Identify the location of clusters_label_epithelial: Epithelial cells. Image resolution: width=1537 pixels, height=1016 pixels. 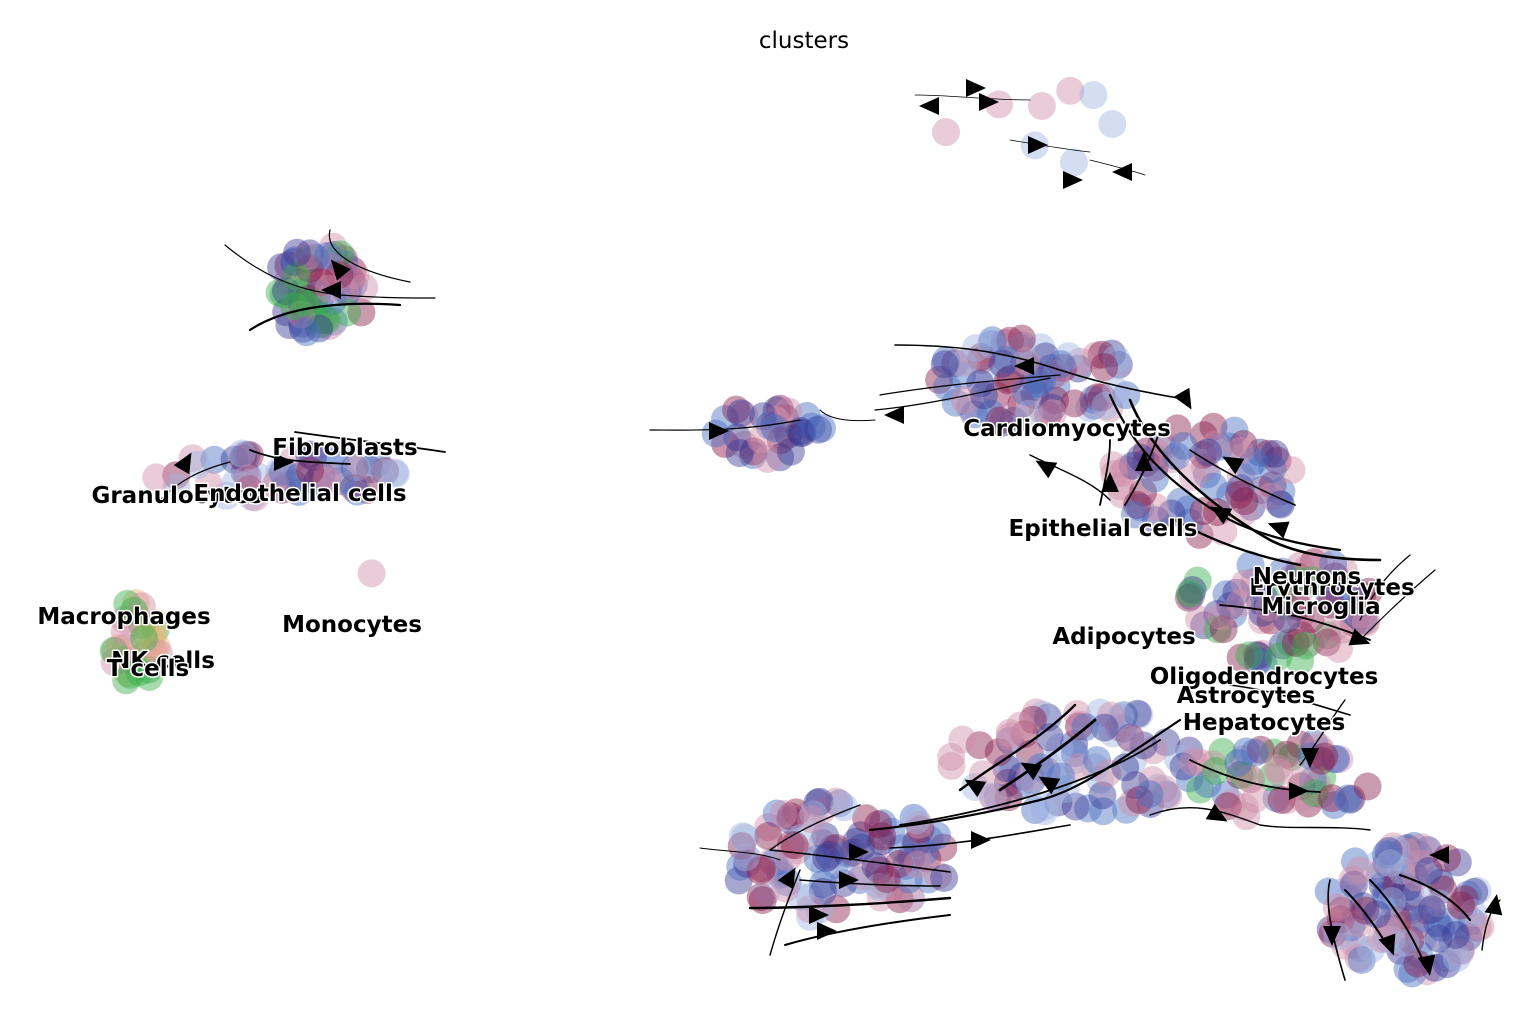
(1103, 529).